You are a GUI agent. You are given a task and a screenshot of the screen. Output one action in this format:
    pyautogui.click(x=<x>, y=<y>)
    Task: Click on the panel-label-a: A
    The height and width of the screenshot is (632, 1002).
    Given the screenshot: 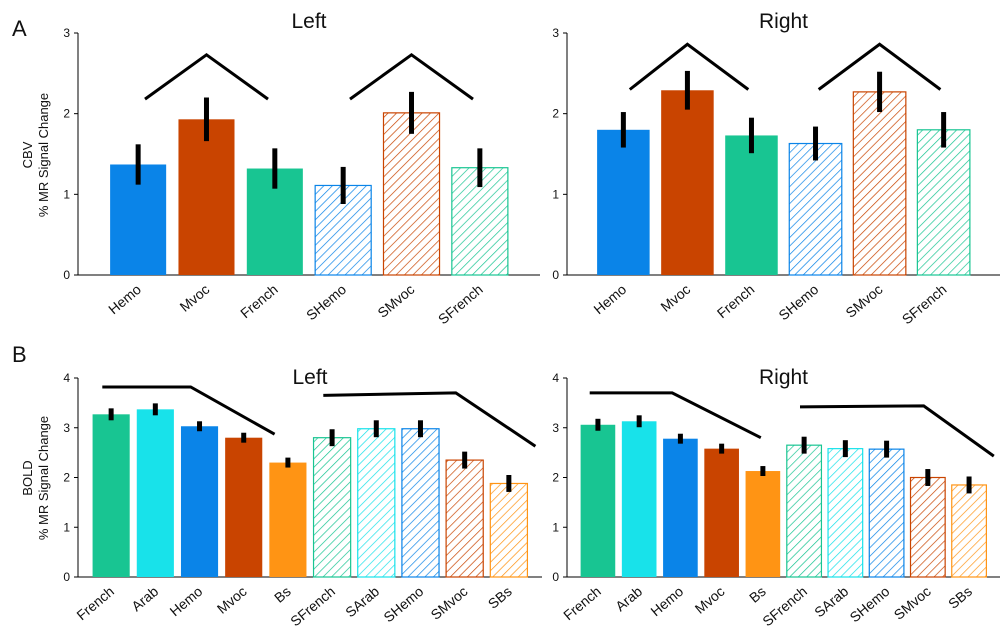 What is the action you would take?
    pyautogui.click(x=19, y=28)
    